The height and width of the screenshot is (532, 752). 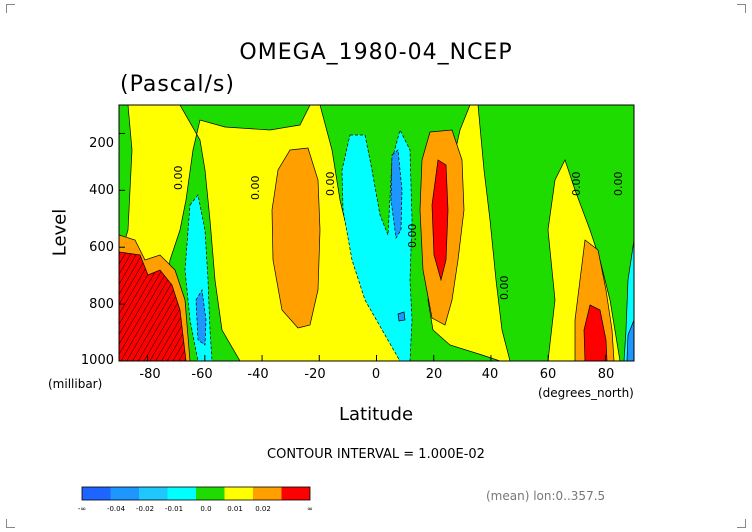 I want to click on region-green-bottom-left, so click(x=126, y=183).